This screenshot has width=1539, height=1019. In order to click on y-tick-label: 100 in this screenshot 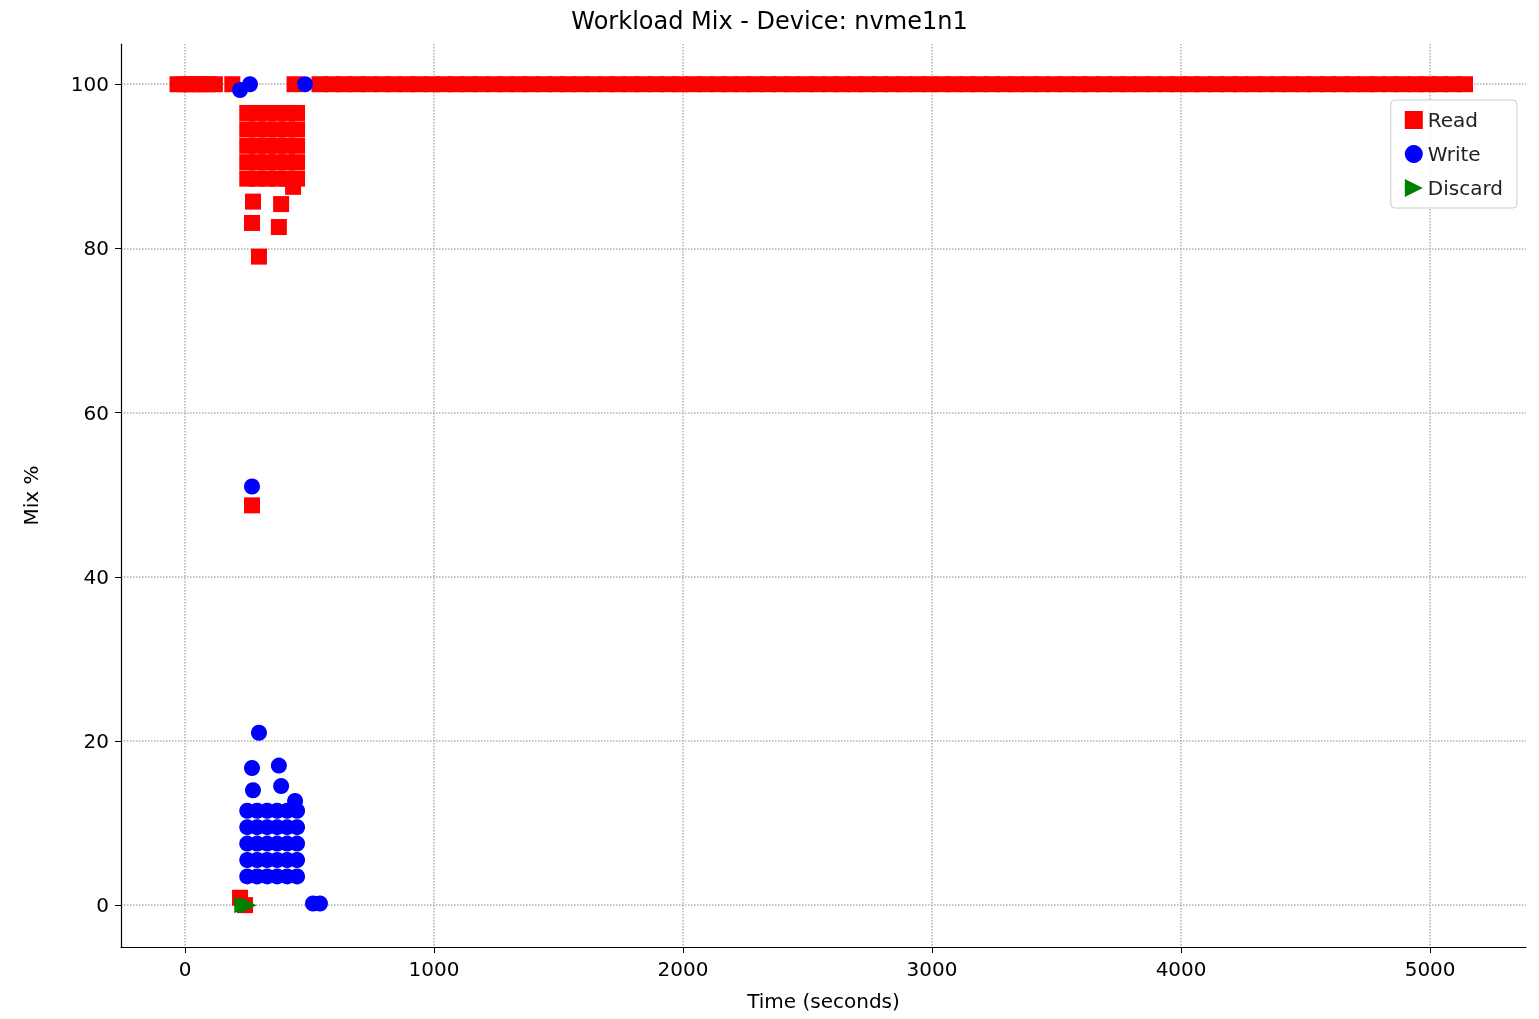, I will do `click(89, 84)`.